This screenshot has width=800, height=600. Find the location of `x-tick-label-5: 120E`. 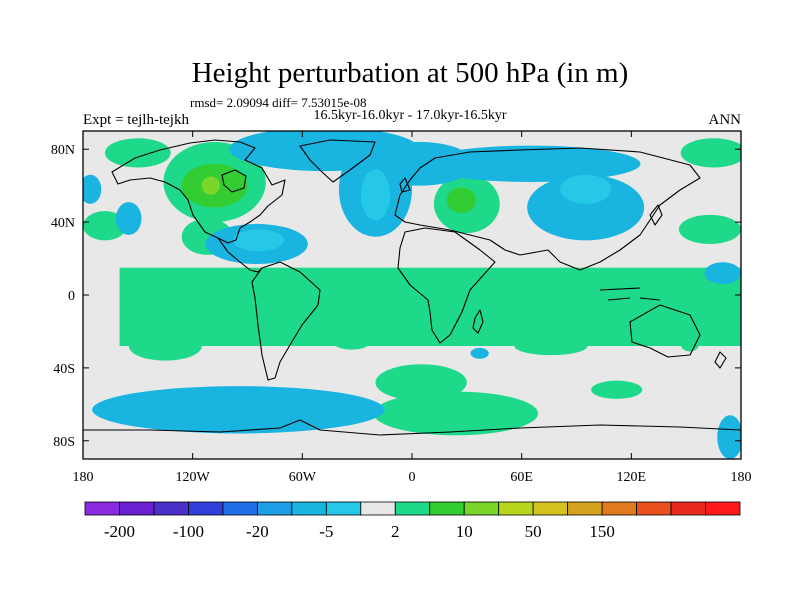

x-tick-label-5: 120E is located at coordinates (632, 477).